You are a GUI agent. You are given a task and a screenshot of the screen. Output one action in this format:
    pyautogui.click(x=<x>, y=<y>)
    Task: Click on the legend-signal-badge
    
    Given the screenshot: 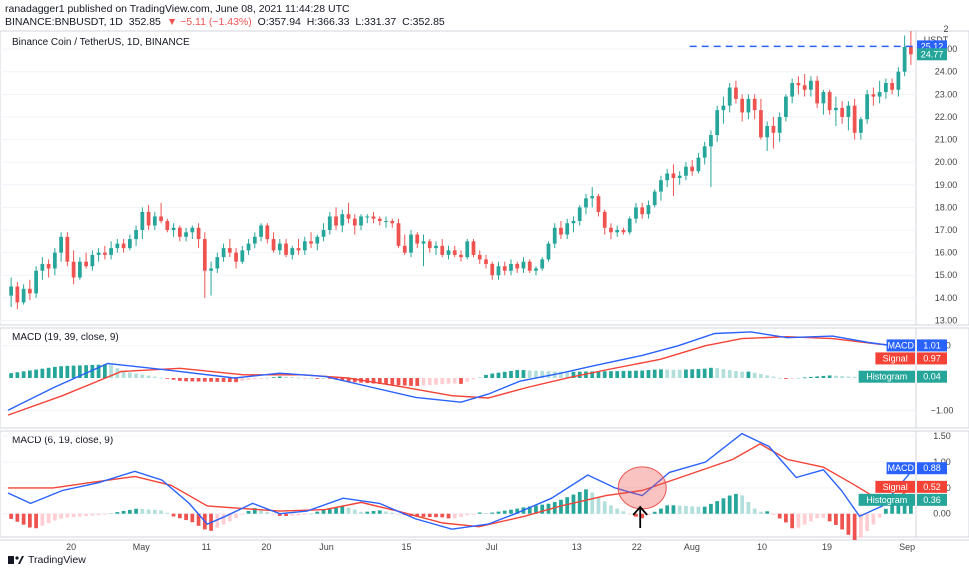 What is the action you would take?
    pyautogui.click(x=895, y=486)
    